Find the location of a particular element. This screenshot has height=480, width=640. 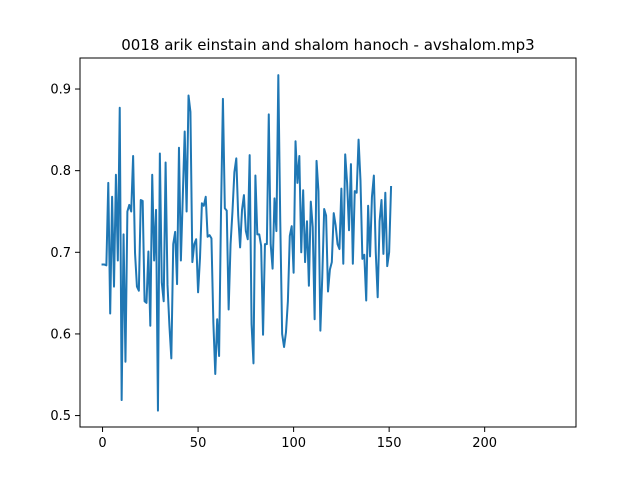

y-tick-label: 0.8 is located at coordinates (60, 171).